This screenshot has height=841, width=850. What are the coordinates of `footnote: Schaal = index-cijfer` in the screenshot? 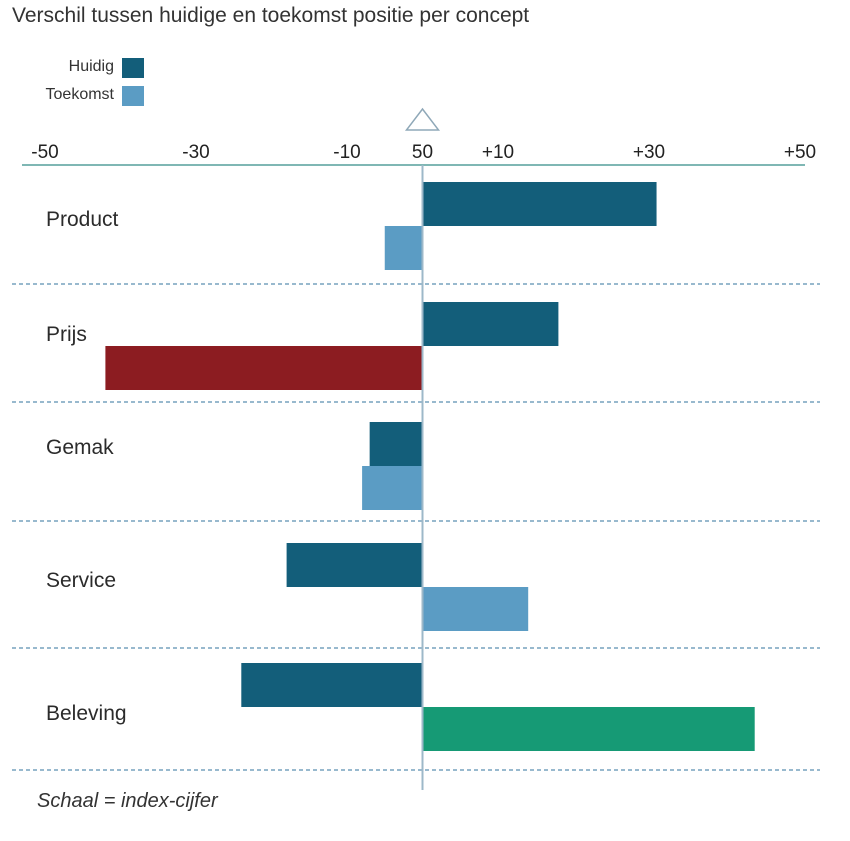 It's located at (127, 801).